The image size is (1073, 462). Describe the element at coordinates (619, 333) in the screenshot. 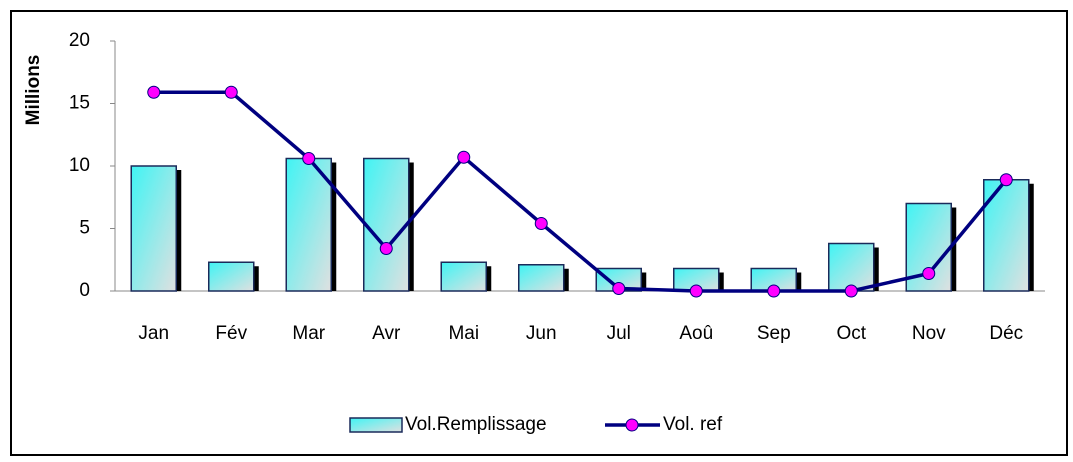

I see `x-tick-label: Jul` at that location.